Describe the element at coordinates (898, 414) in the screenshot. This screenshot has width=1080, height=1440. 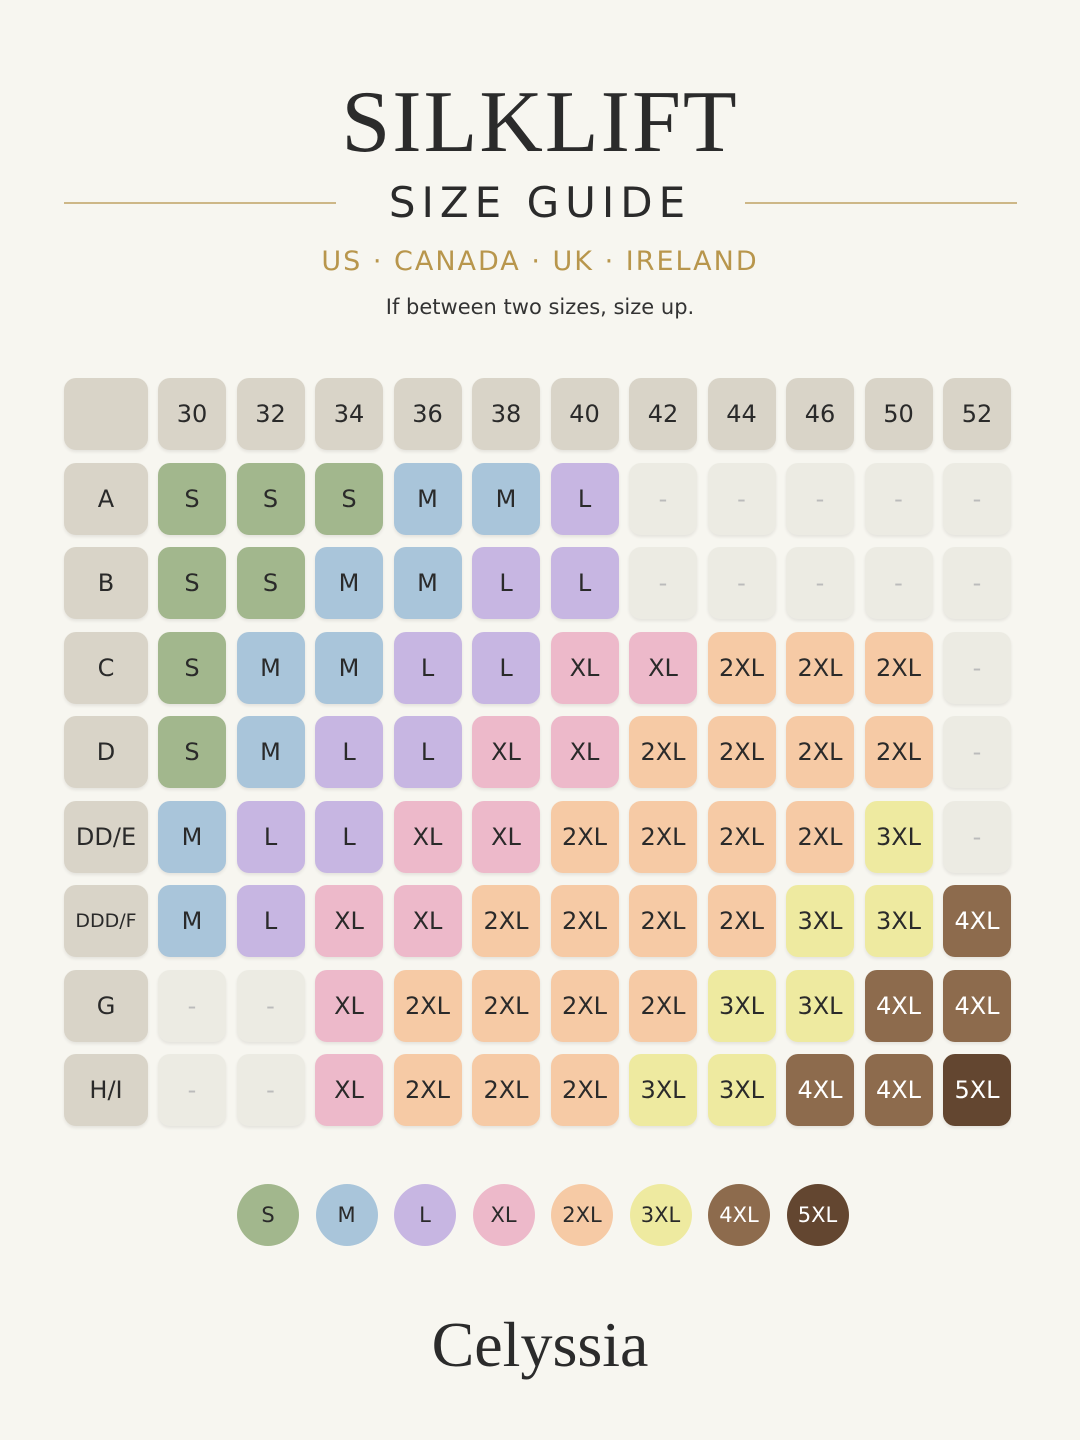
I see `band-size: 50` at that location.